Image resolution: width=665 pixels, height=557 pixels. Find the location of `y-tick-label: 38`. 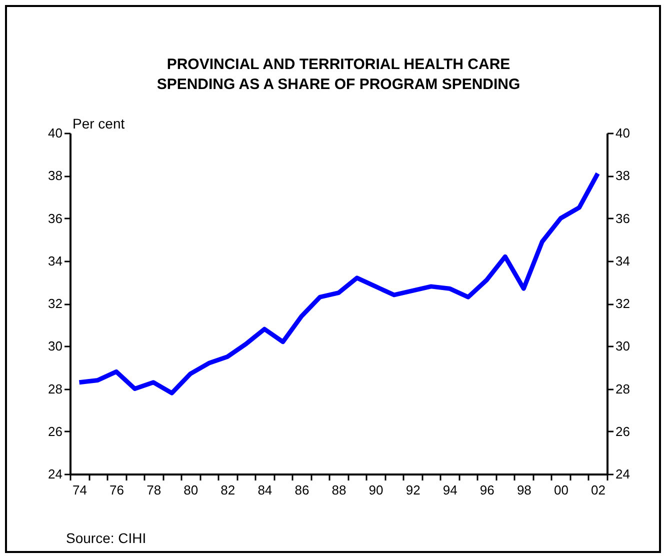

y-tick-label: 38 is located at coordinates (55, 176).